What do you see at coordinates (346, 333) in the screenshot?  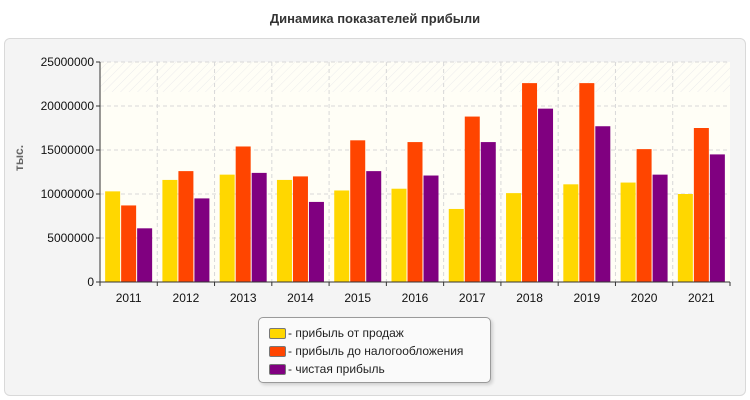 I see `legend-label: - прибыль от продаж` at bounding box center [346, 333].